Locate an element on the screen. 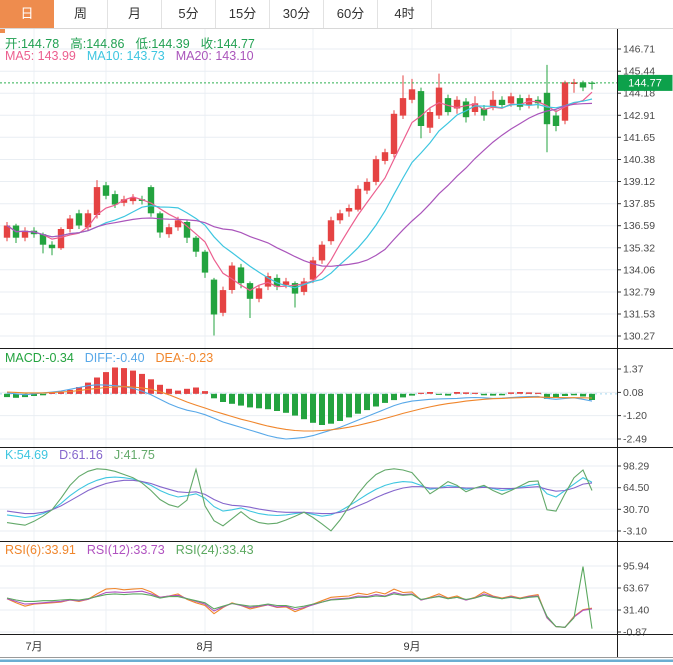 This screenshot has height=665, width=673. kdj-info: K:54.69 D:61.16 J:41.75 is located at coordinates (80, 455).